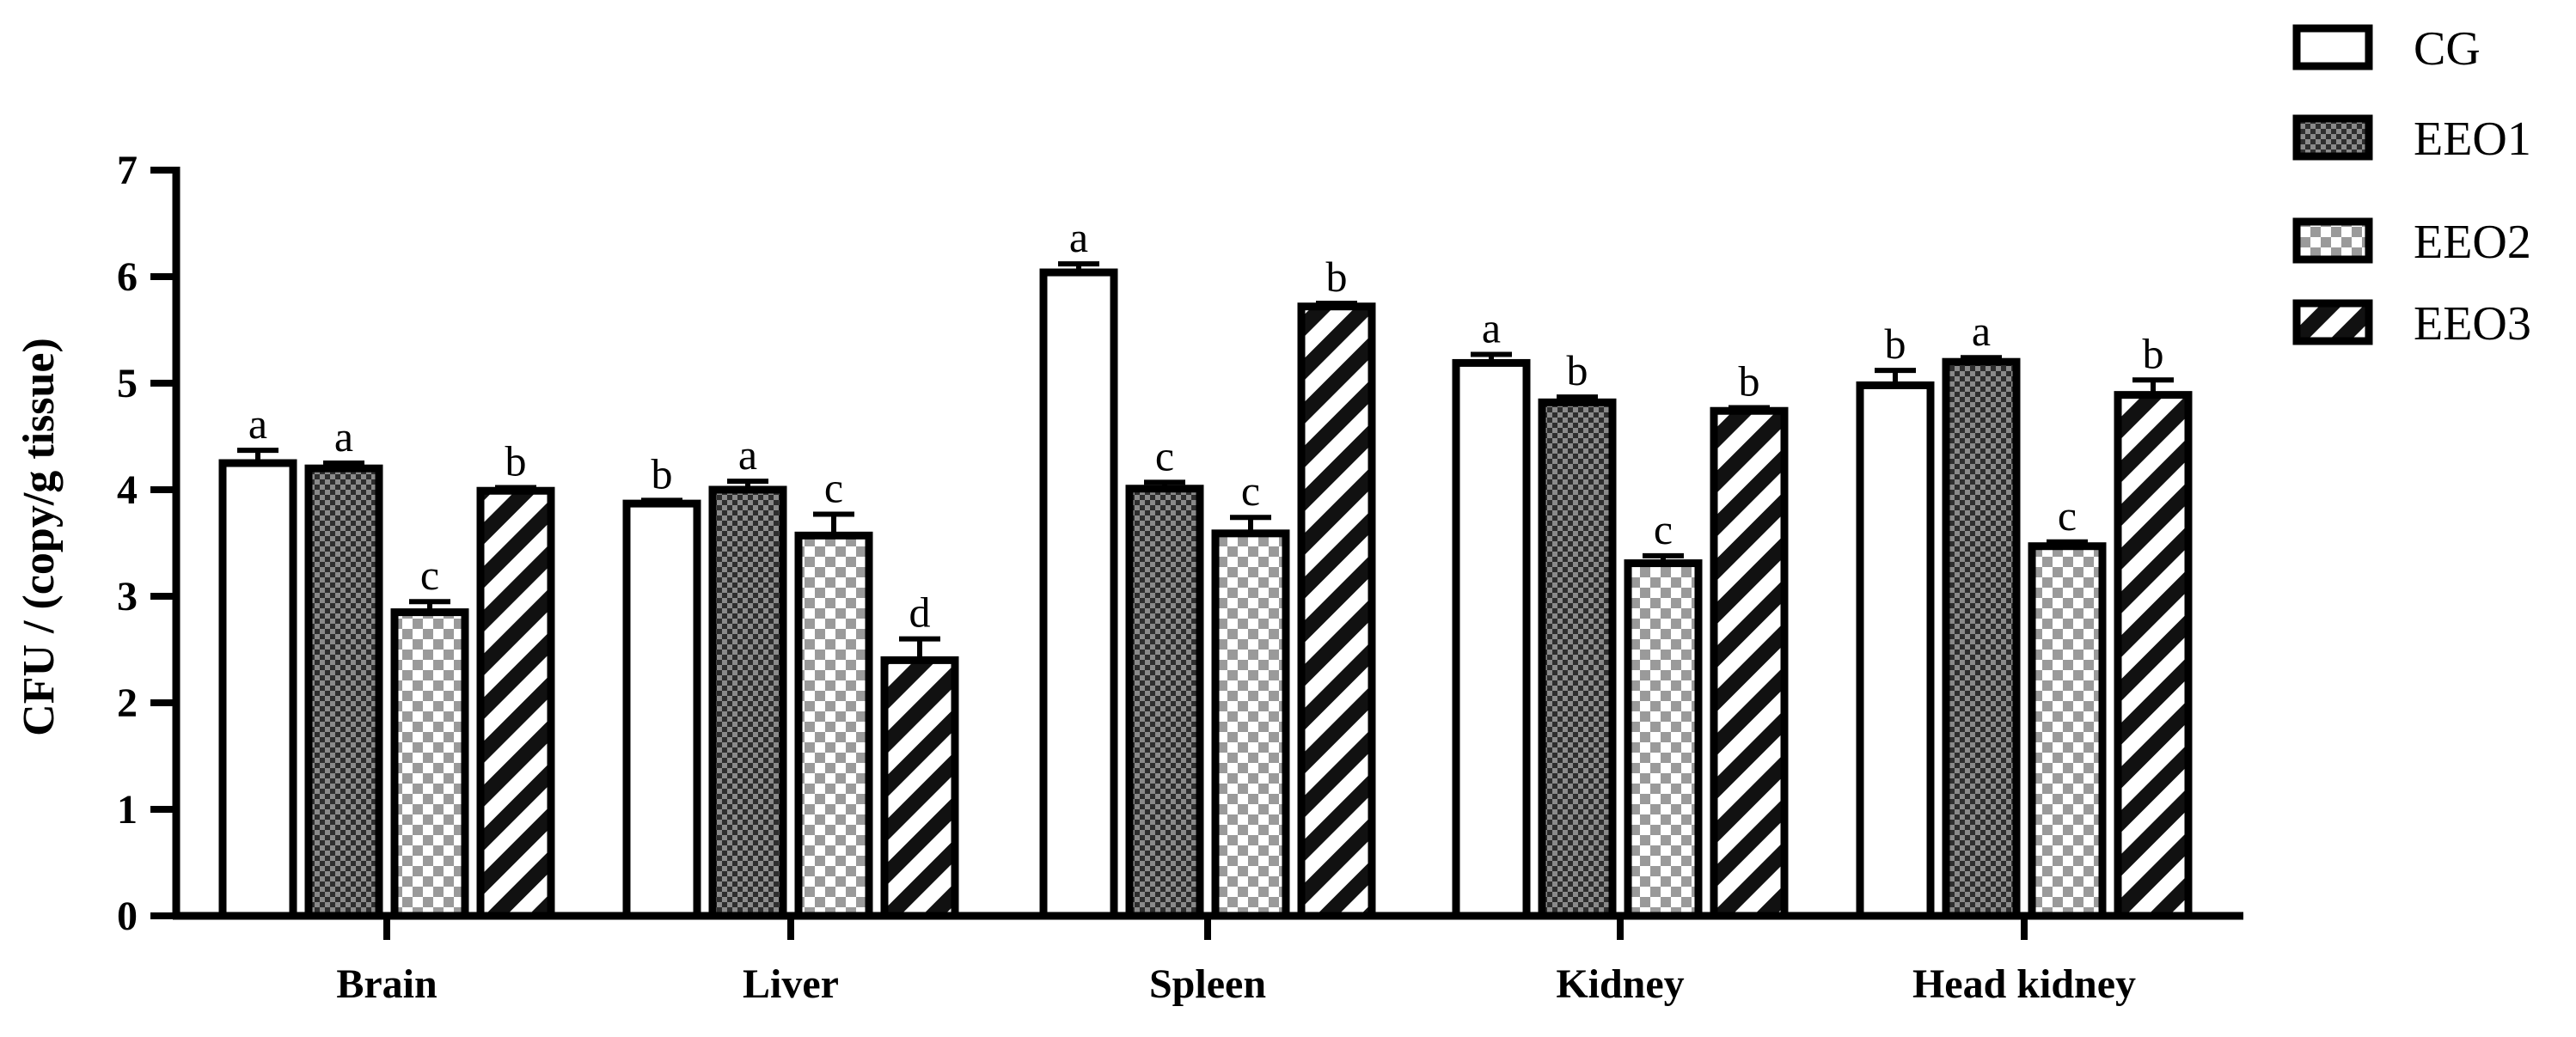 The width and height of the screenshot is (2576, 1037). What do you see at coordinates (429, 764) in the screenshot?
I see `bar-eeo2-brain` at bounding box center [429, 764].